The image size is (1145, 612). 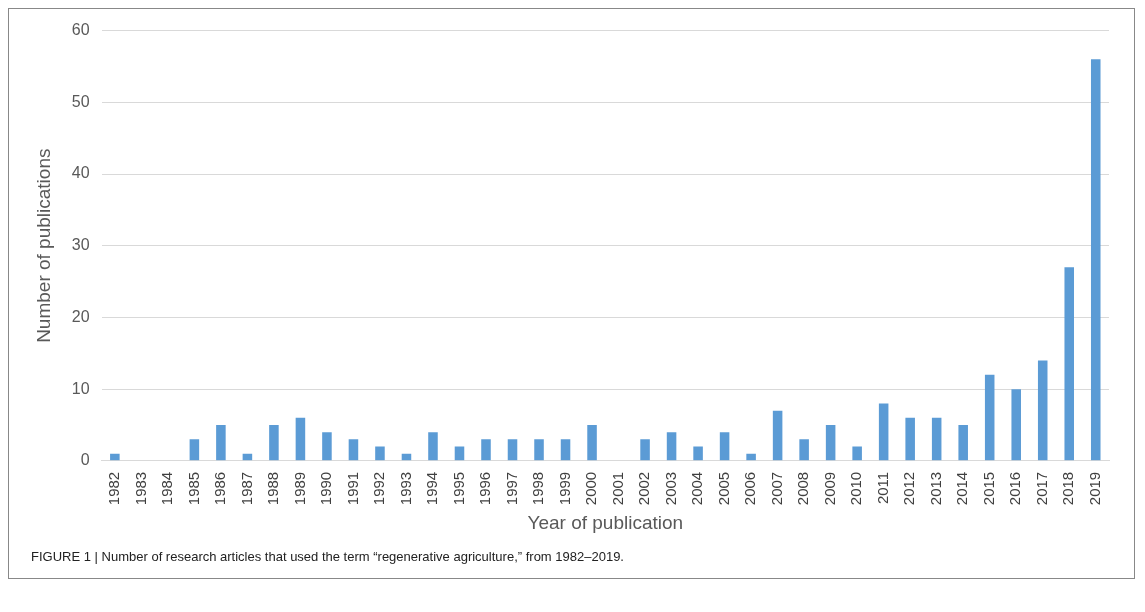 I want to click on x-tick-label: 1990, so click(x=326, y=488).